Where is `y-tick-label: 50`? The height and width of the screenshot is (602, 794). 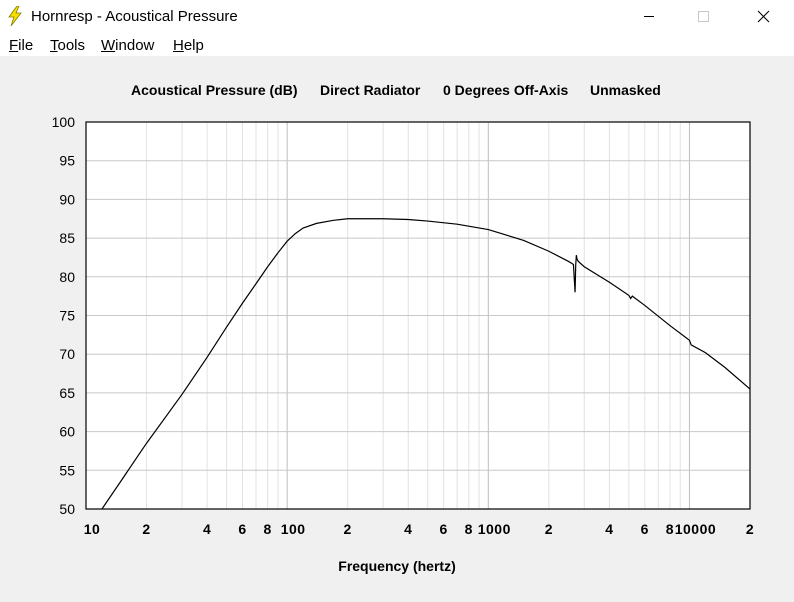 y-tick-label: 50 is located at coordinates (67, 509).